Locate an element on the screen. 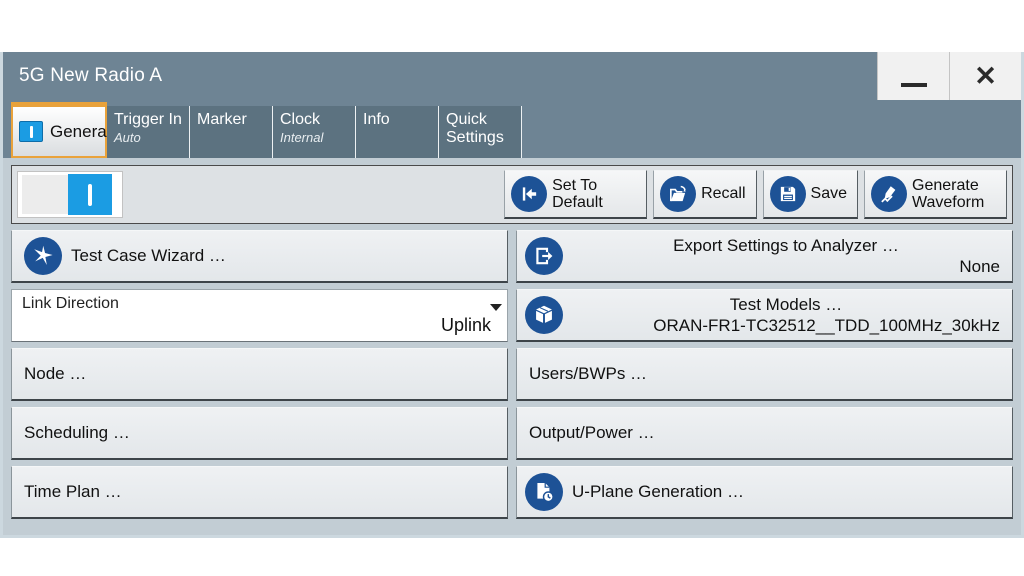 The image size is (1024, 576). tab-marker: Marker is located at coordinates (231, 132).